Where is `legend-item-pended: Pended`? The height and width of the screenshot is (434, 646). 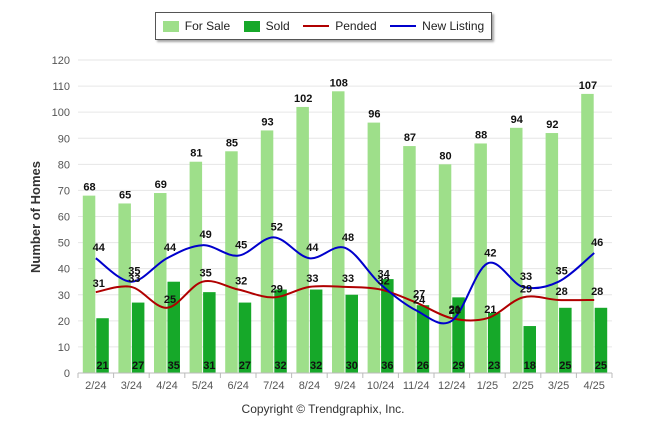 legend-item-pended: Pended is located at coordinates (340, 26).